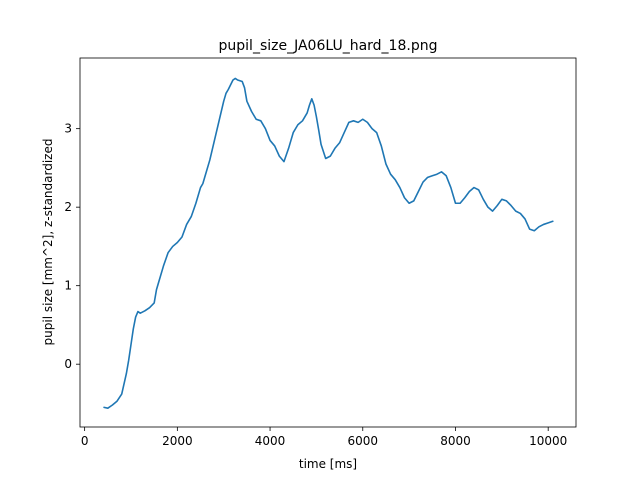 The image size is (640, 485). Describe the element at coordinates (324, 437) in the screenshot. I see `x-axis-ticks: 0 2000 4000 6000 8000 10000` at that location.